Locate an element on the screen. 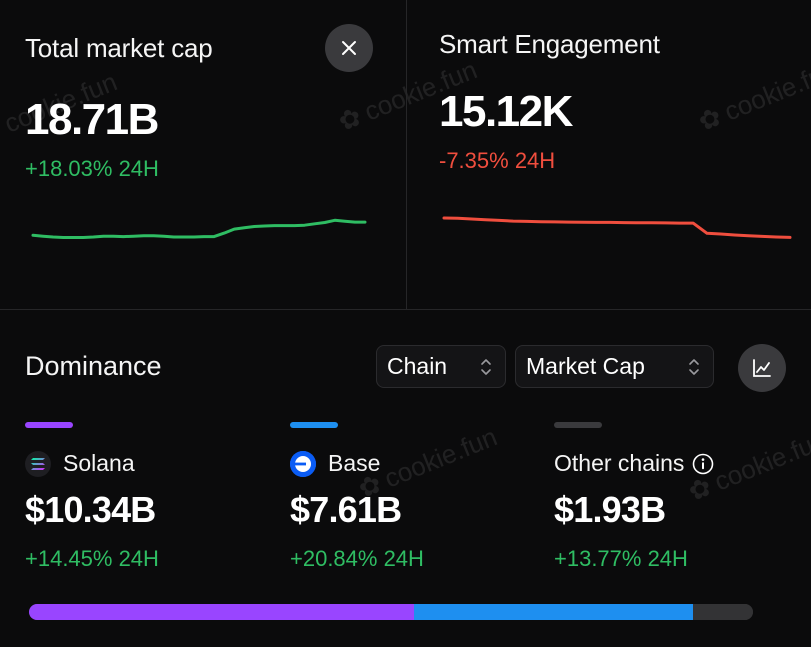  engagement-change: -7.35% 24H is located at coordinates (497, 160).